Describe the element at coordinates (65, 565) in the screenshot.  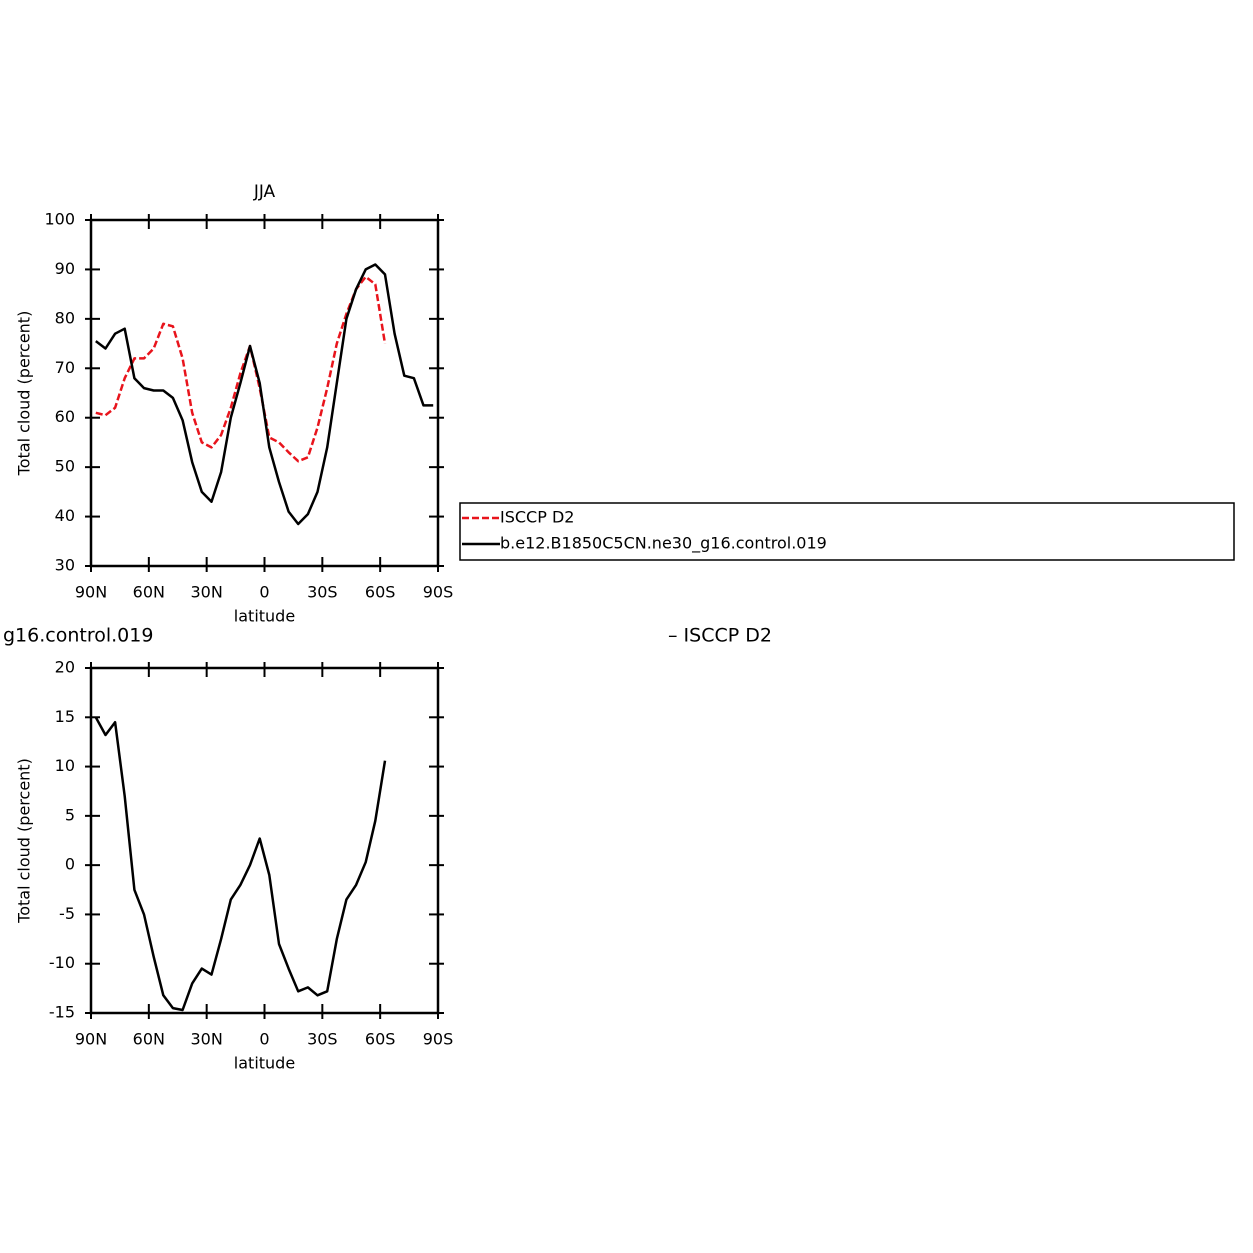
I see `y-tick-label: 30` at that location.